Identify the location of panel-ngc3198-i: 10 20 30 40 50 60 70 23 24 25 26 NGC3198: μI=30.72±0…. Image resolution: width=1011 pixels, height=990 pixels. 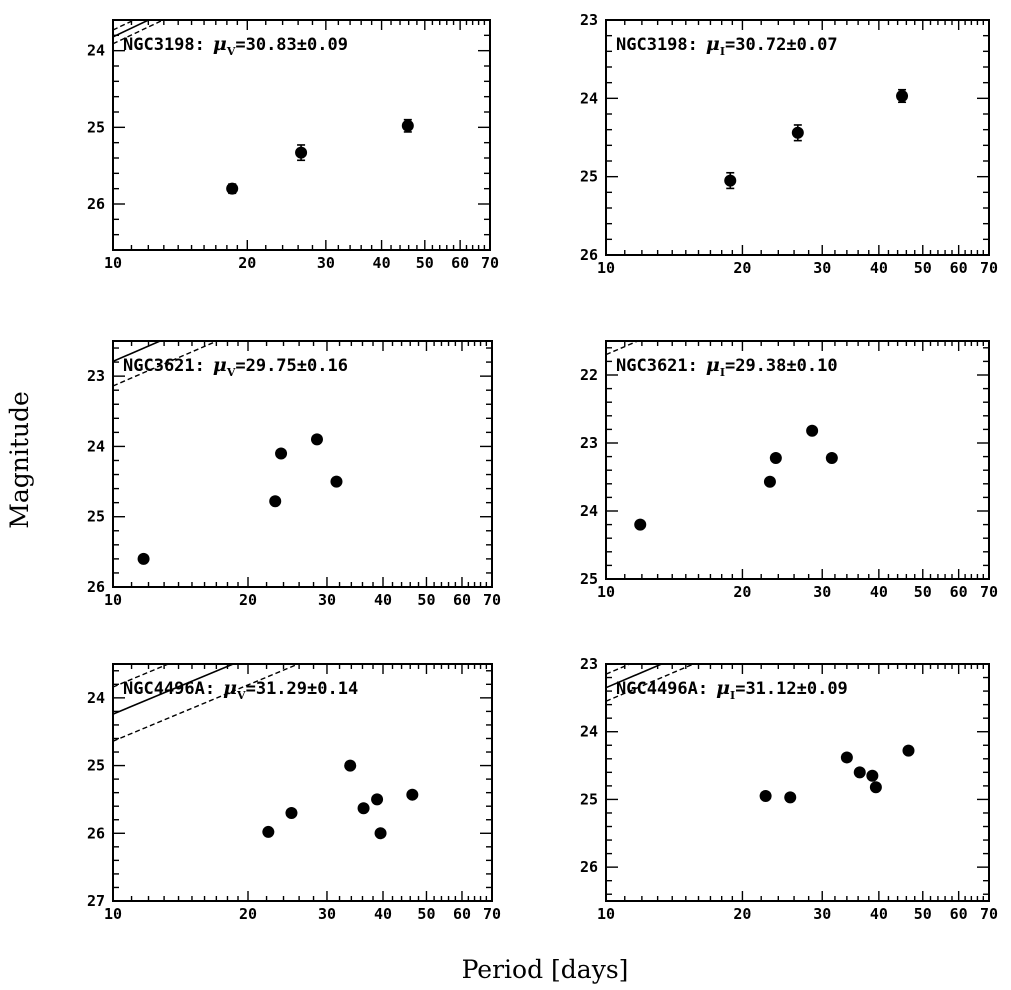
(789, 138).